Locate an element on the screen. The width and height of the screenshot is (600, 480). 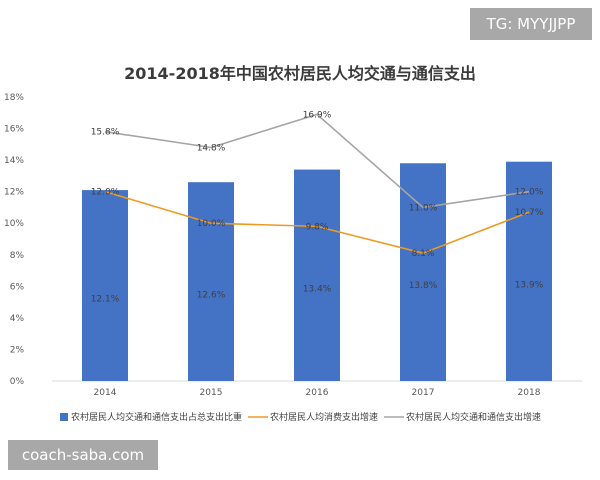
data-label: 9.8% is located at coordinates (317, 227).